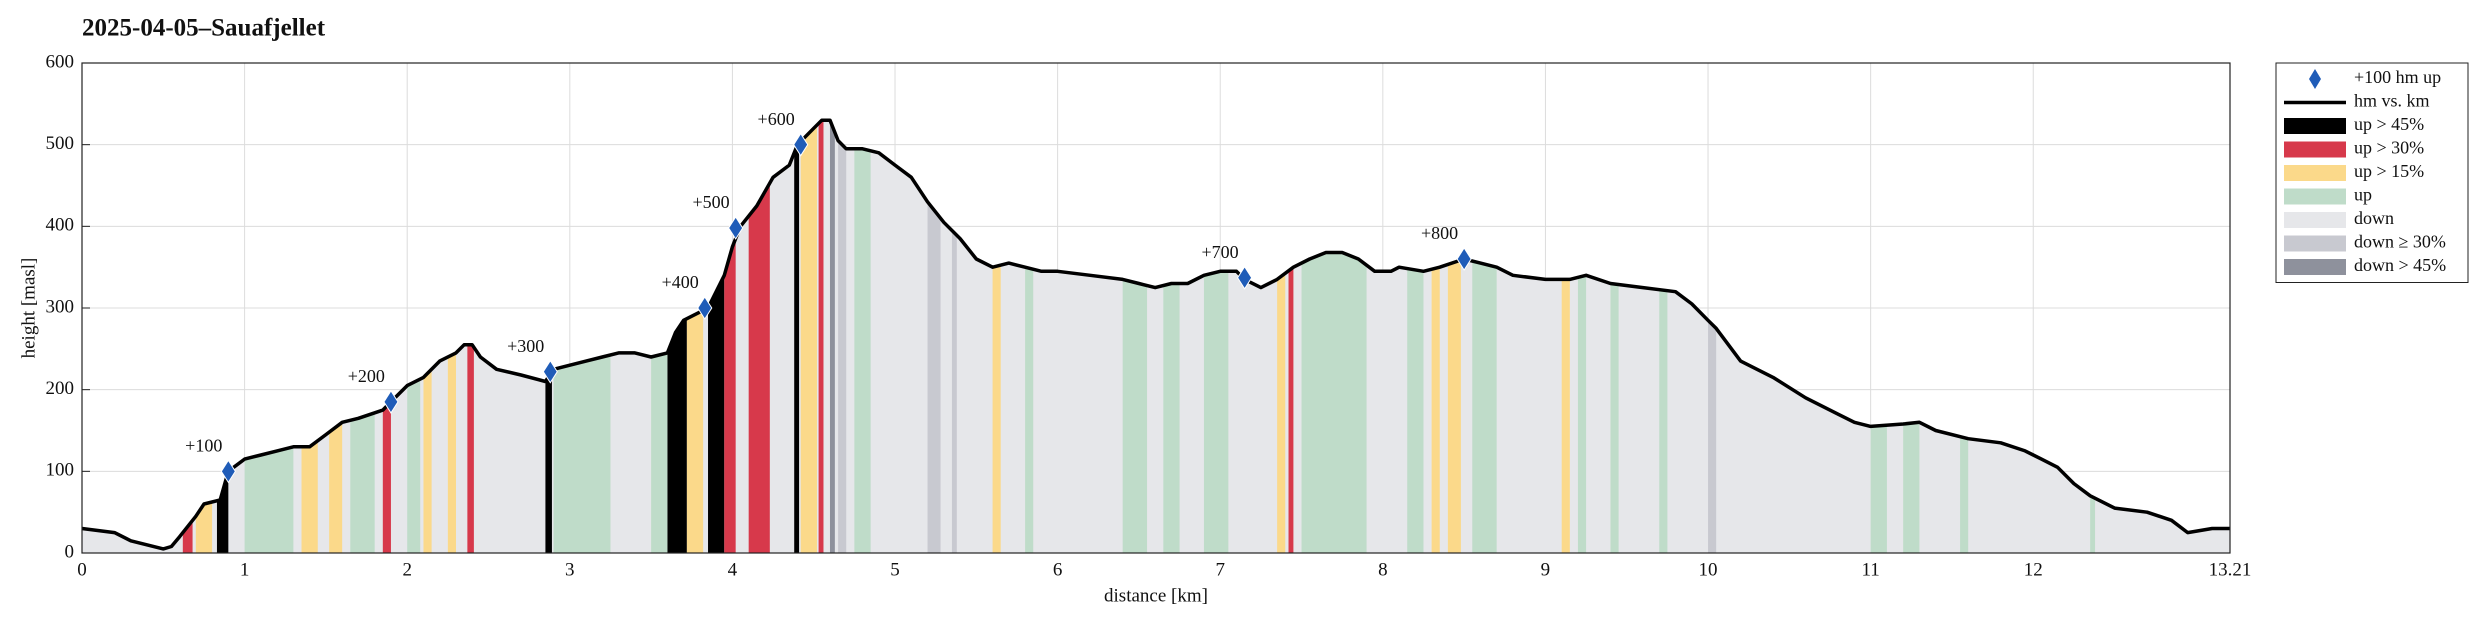  I want to click on legend-marker, so click(2315, 79).